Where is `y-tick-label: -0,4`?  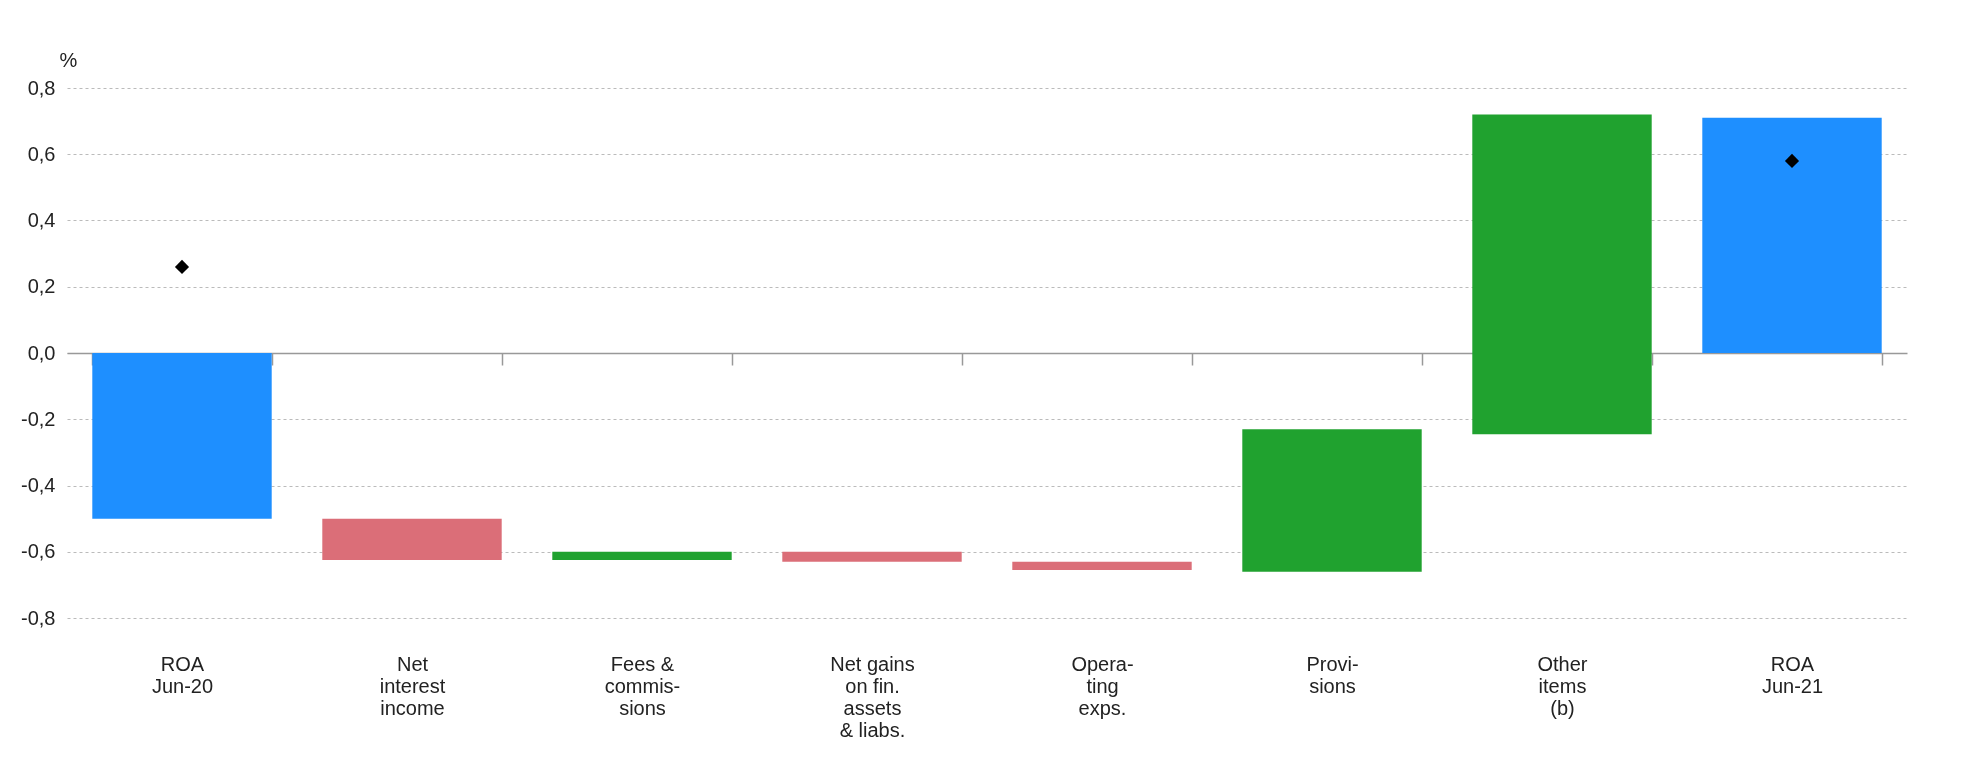 y-tick-label: -0,4 is located at coordinates (38, 485).